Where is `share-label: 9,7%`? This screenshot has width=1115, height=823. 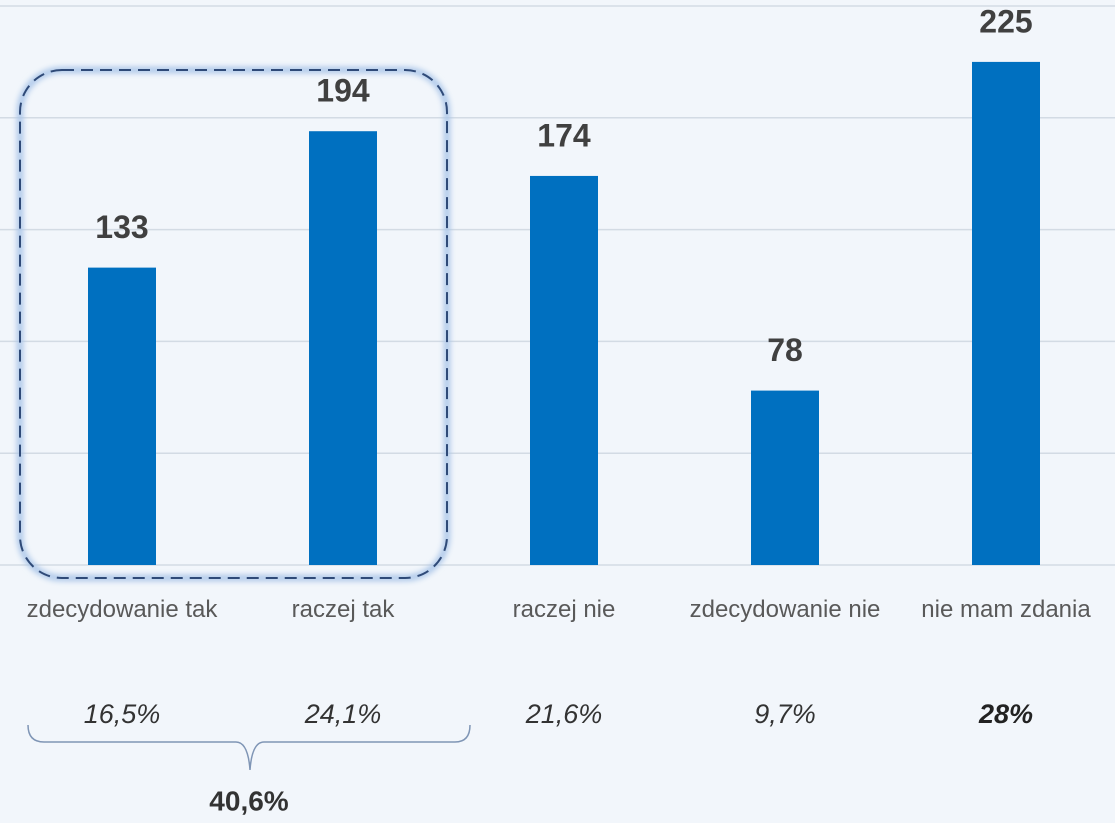 share-label: 9,7% is located at coordinates (785, 714).